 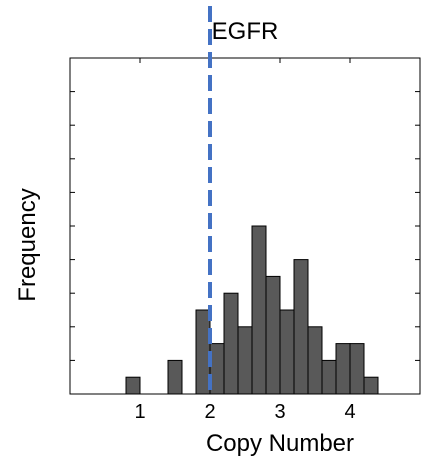 I want to click on chart-title: EGFR, so click(x=245, y=31).